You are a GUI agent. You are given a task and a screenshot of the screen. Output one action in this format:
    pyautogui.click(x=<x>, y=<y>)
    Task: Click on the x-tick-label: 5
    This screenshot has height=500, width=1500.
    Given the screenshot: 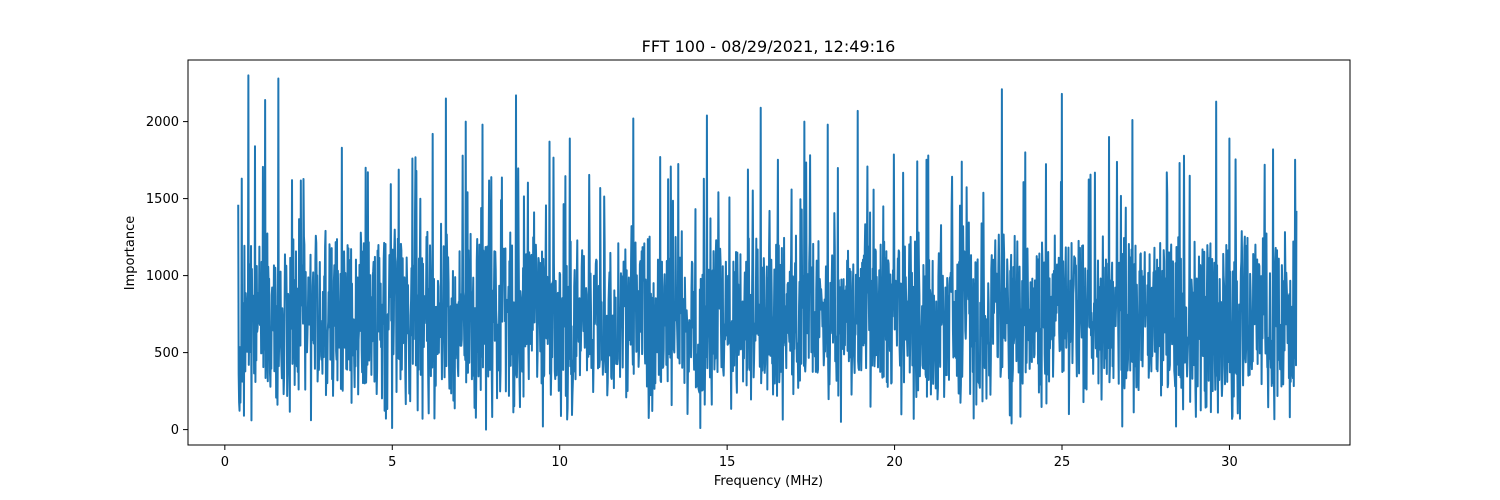 What is the action you would take?
    pyautogui.click(x=392, y=462)
    